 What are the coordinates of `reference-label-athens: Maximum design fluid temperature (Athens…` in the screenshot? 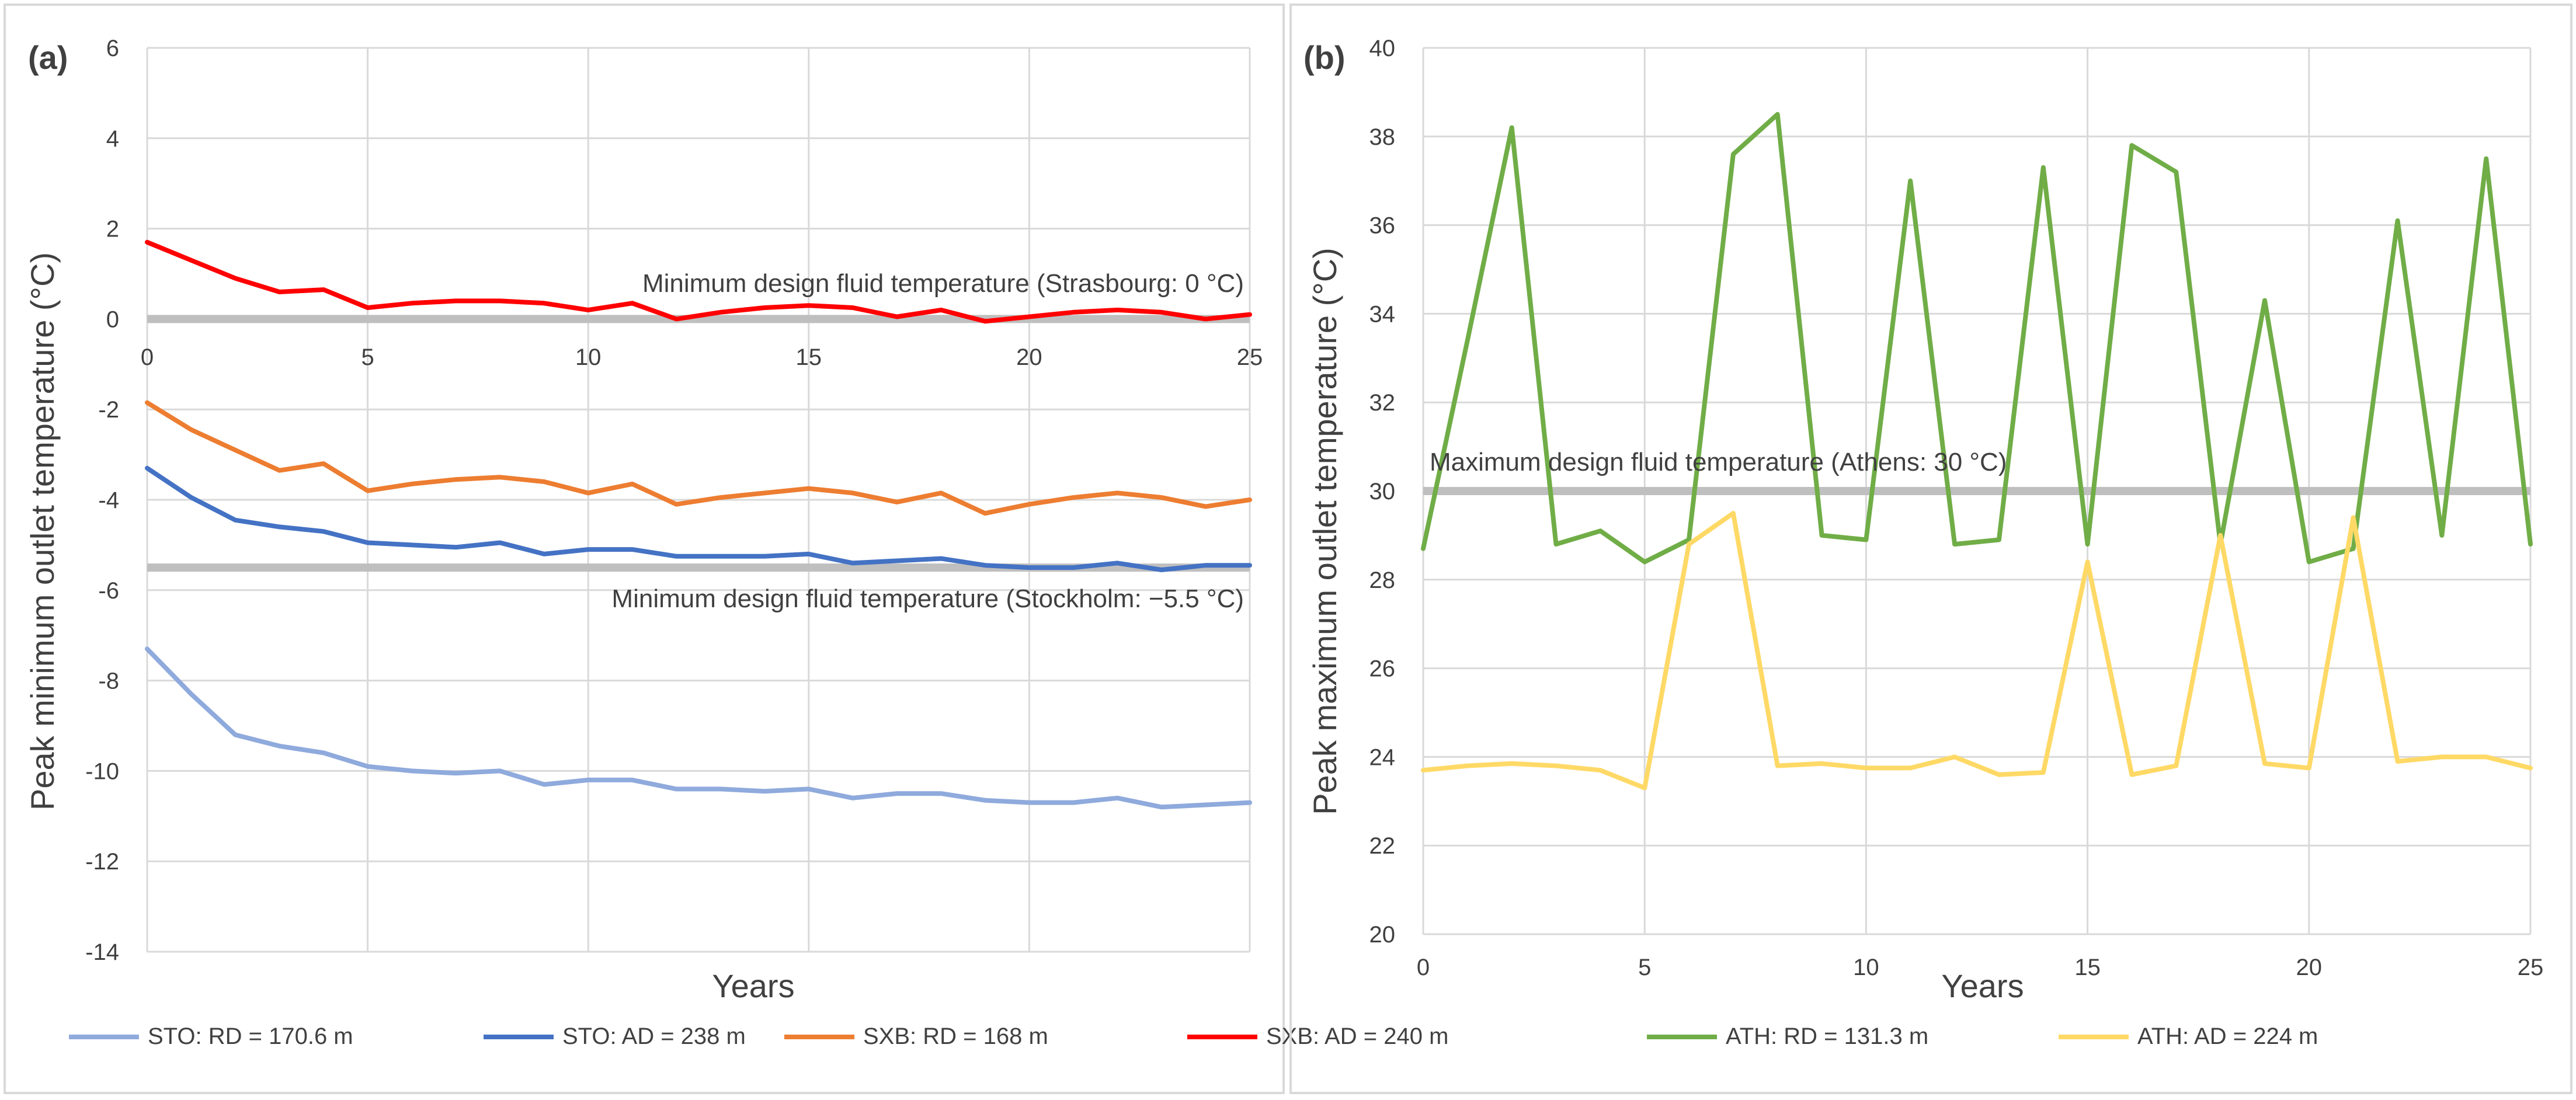 It's located at (1718, 462).